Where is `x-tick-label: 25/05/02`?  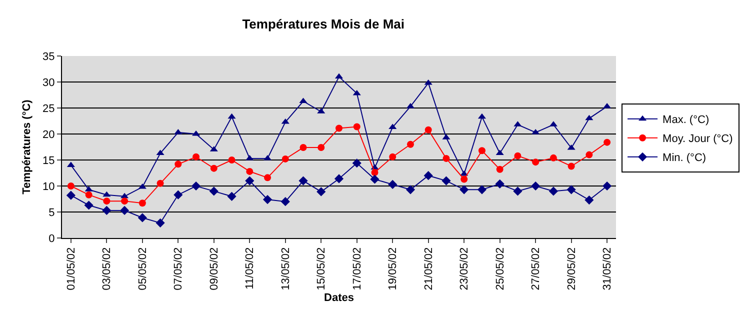
x-tick-label: 25/05/02 is located at coordinates (500, 268).